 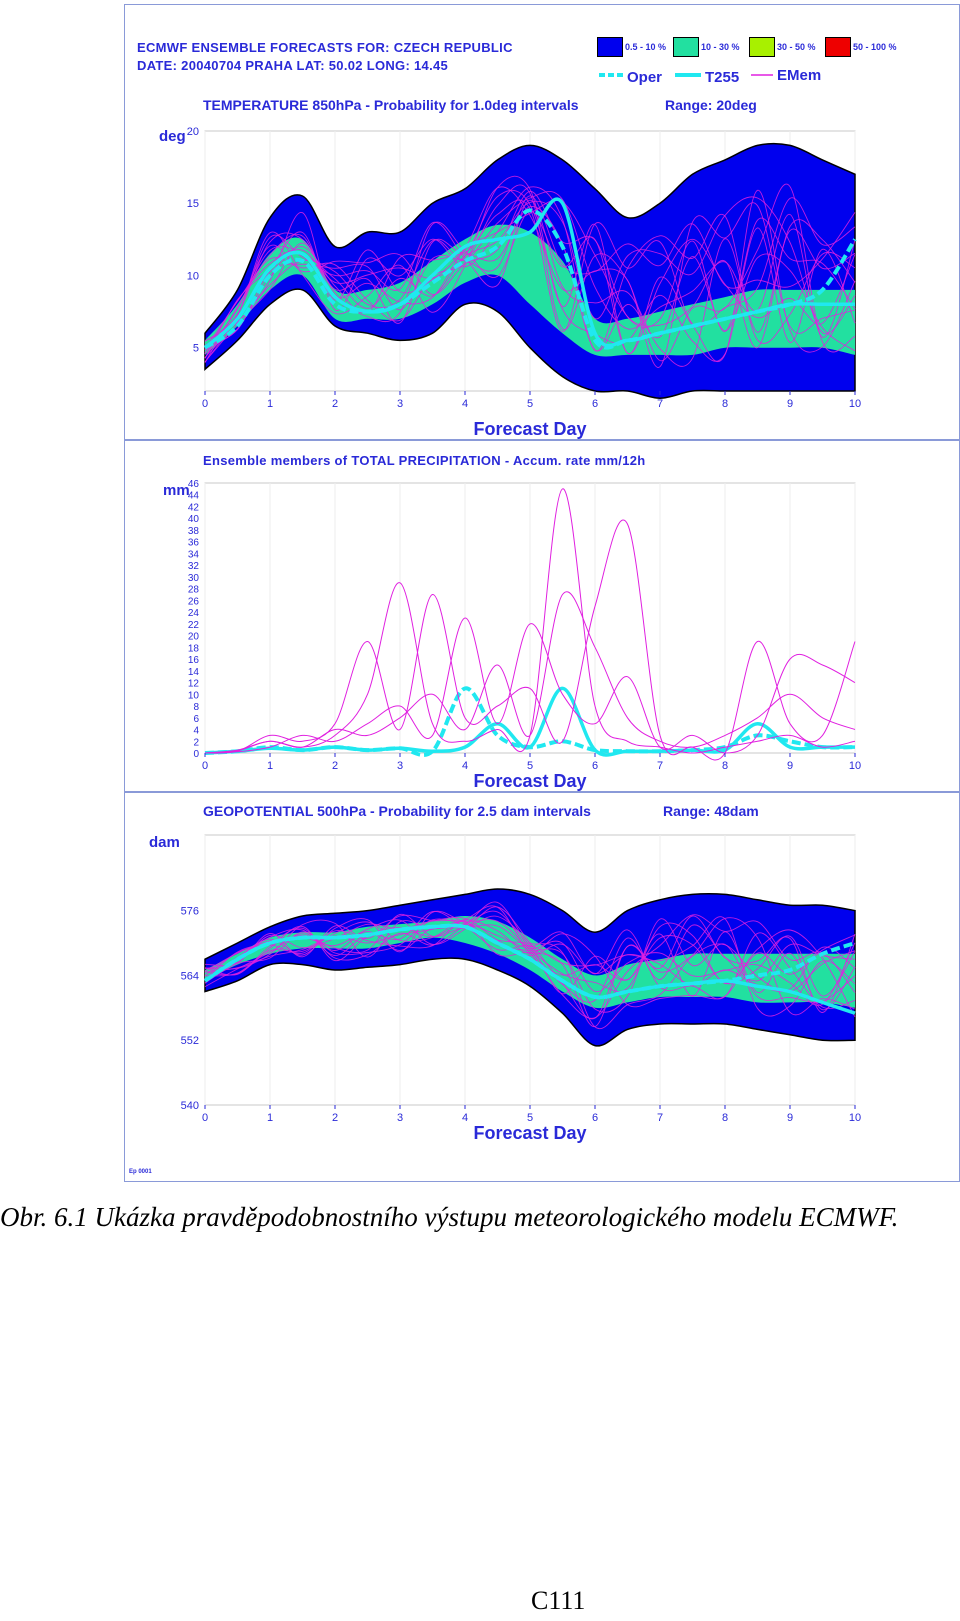 What do you see at coordinates (194, 637) in the screenshot?
I see `panel2-ytick-label: 20` at bounding box center [194, 637].